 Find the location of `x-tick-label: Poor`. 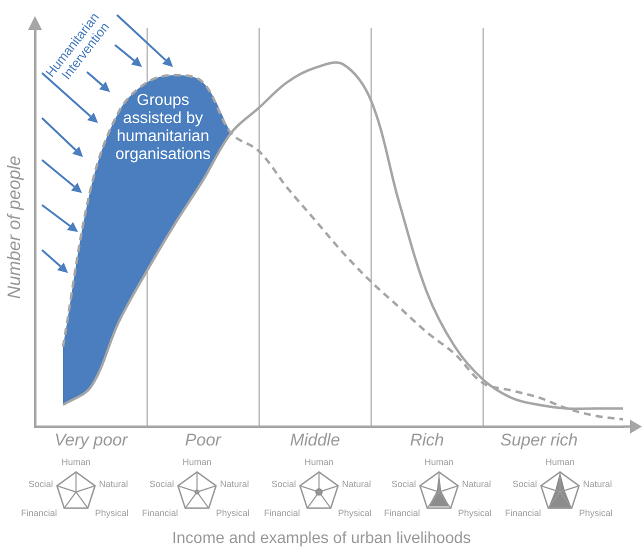

x-tick-label: Poor is located at coordinates (203, 440).